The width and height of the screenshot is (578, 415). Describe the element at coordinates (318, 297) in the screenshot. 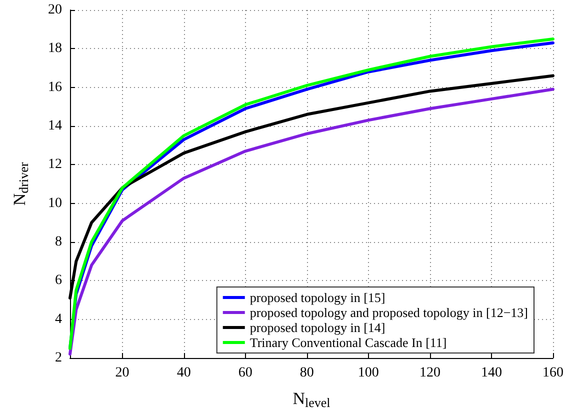

I see `legend-label: proposed topology in [15]` at that location.